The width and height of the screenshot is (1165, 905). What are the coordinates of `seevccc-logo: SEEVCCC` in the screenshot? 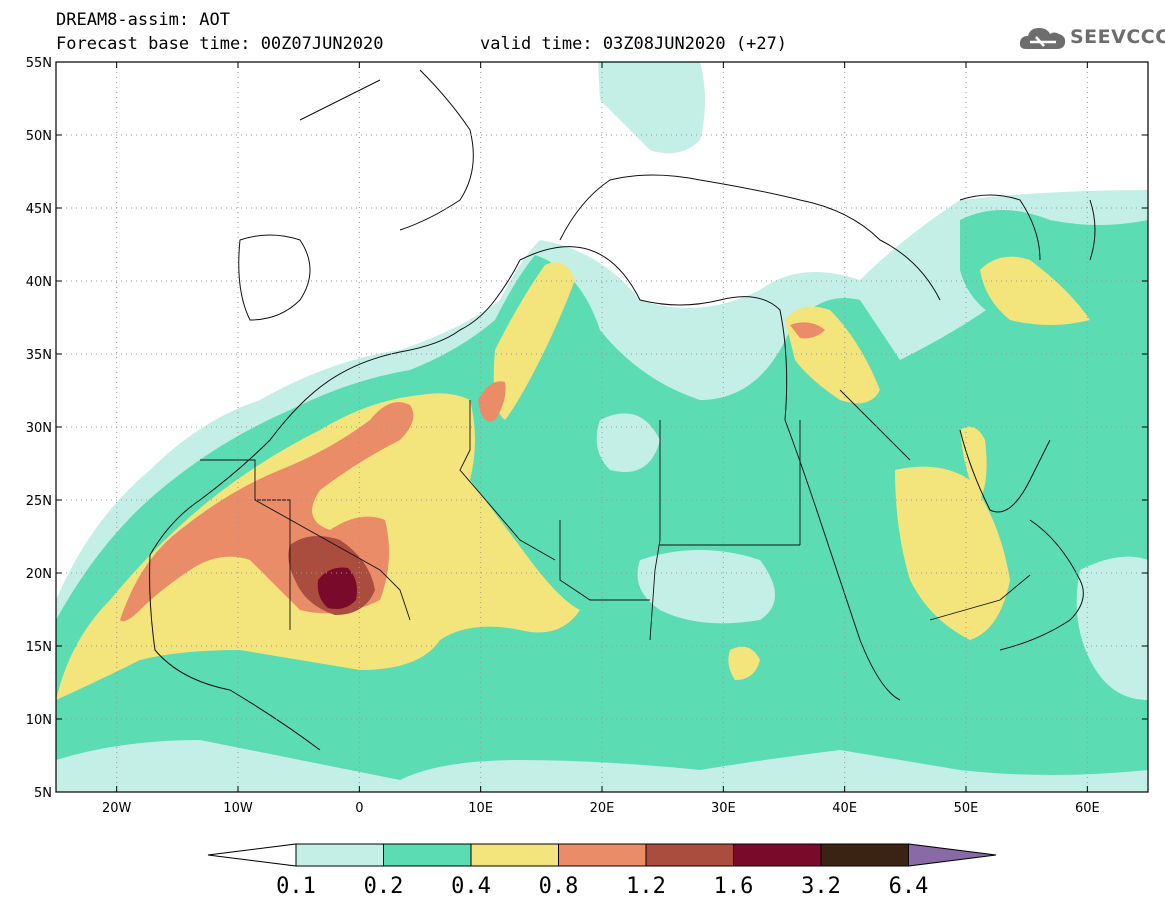 It's located at (1091, 39).